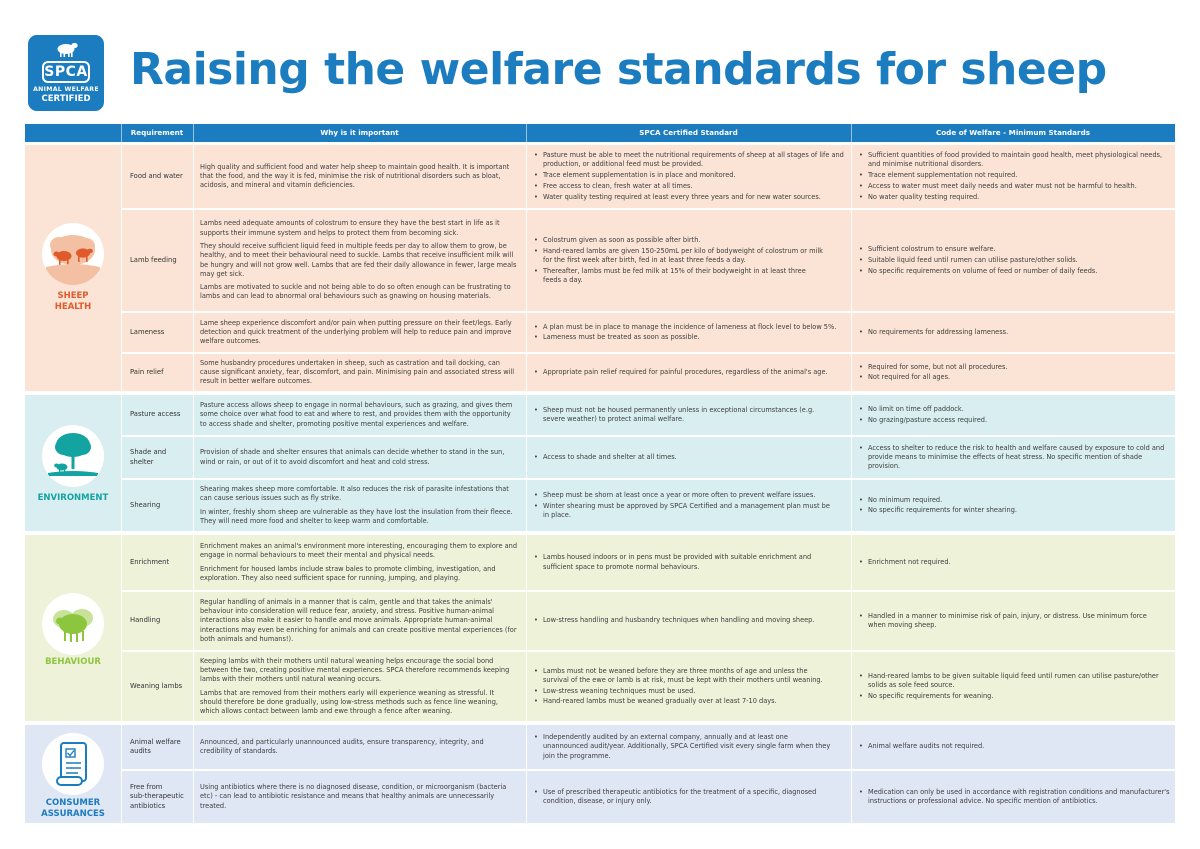  Describe the element at coordinates (147, 331) in the screenshot. I see `requirement-cell: Lameness` at that location.